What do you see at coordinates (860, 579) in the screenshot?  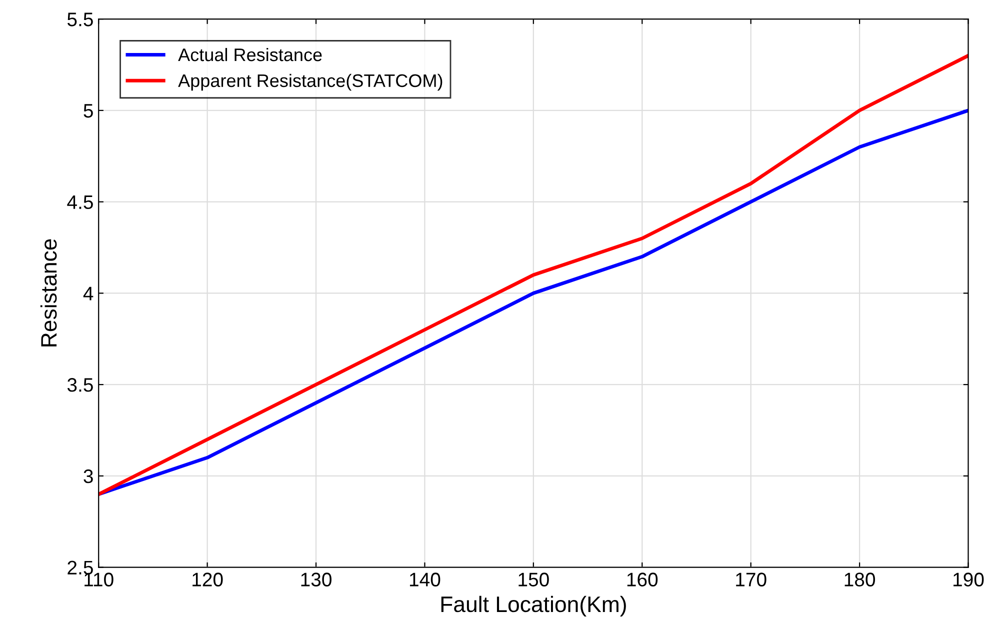 I see `x-tick-label: 180` at bounding box center [860, 579].